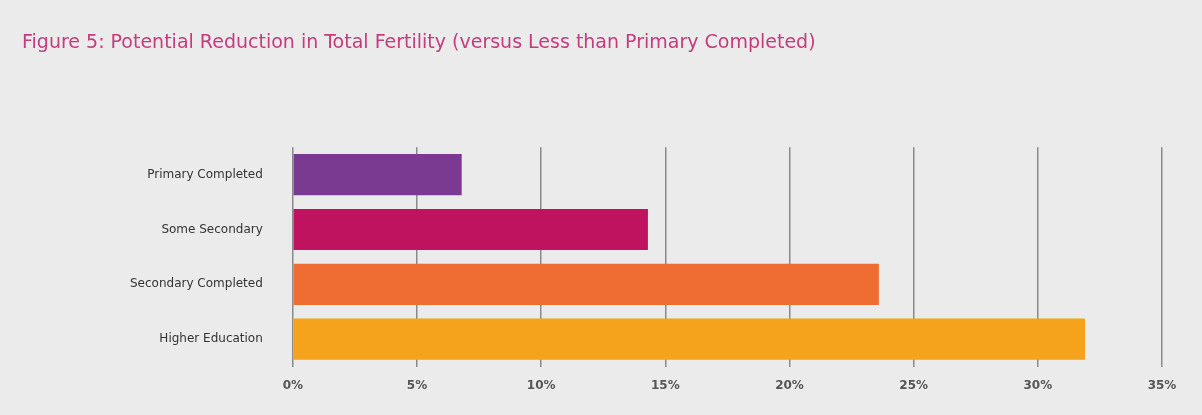  Describe the element at coordinates (419, 41) in the screenshot. I see `chart-title: Figure 5: Potential Reduction in Total Fertility (versus Less than Primary Completed)` at that location.